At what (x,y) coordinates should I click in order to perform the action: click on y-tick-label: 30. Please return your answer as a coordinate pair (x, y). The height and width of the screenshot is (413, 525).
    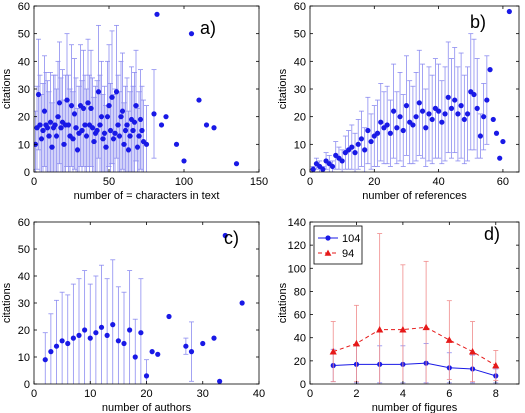
    Looking at the image, I should click on (300, 90).